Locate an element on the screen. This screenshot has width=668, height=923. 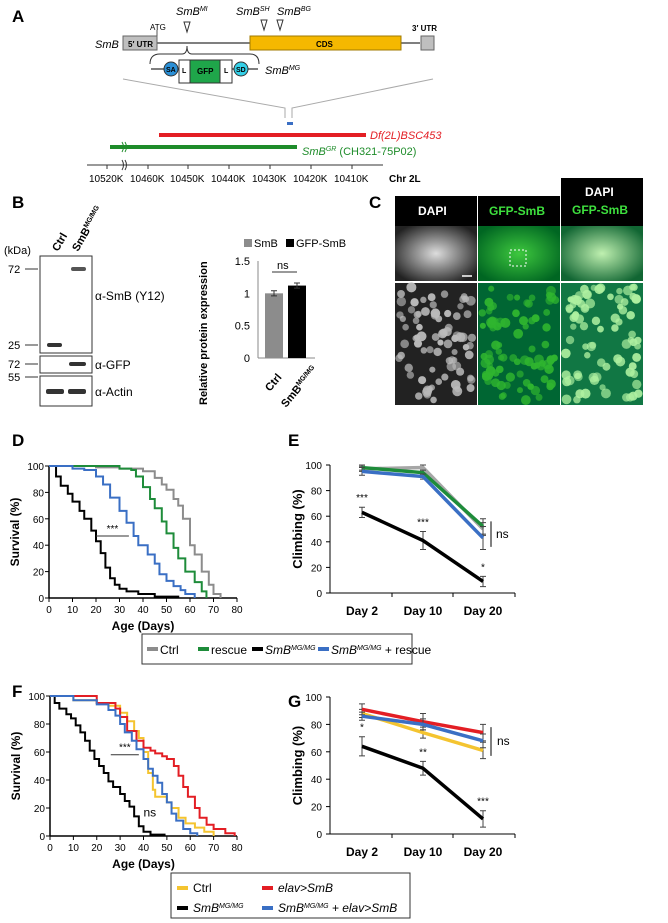
panel-label: G is located at coordinates (294, 701).